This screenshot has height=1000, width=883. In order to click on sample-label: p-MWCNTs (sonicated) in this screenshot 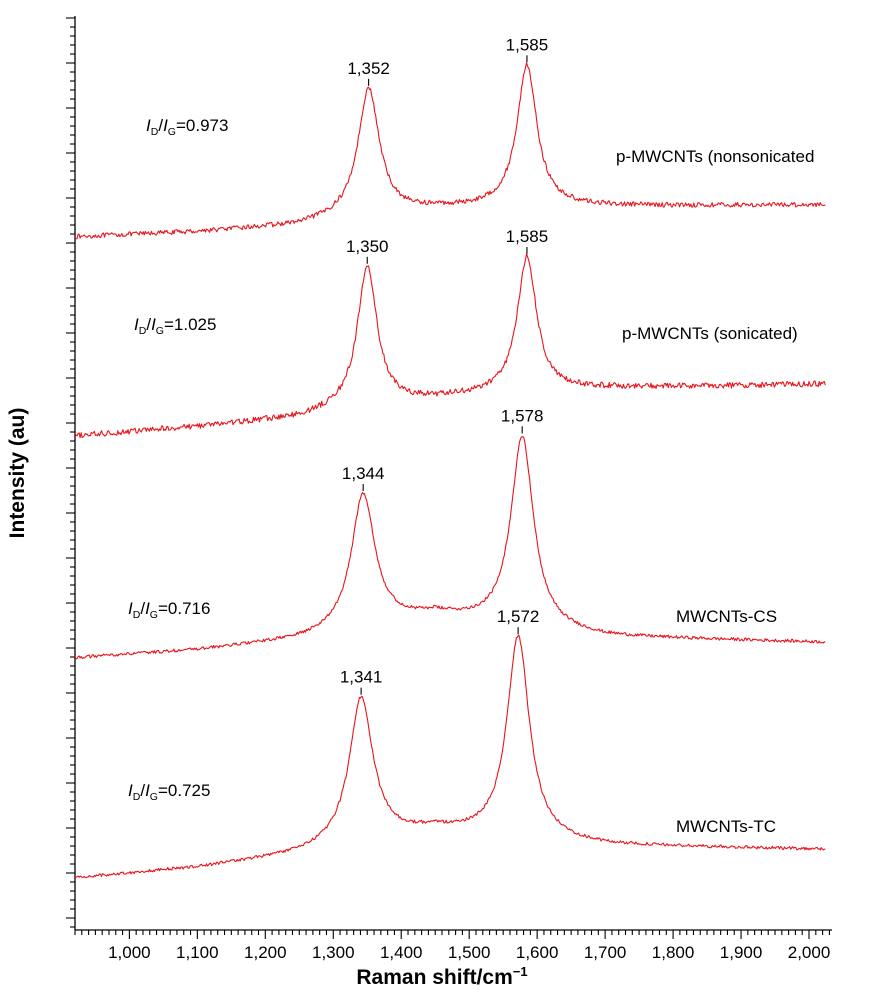, I will do `click(710, 333)`.